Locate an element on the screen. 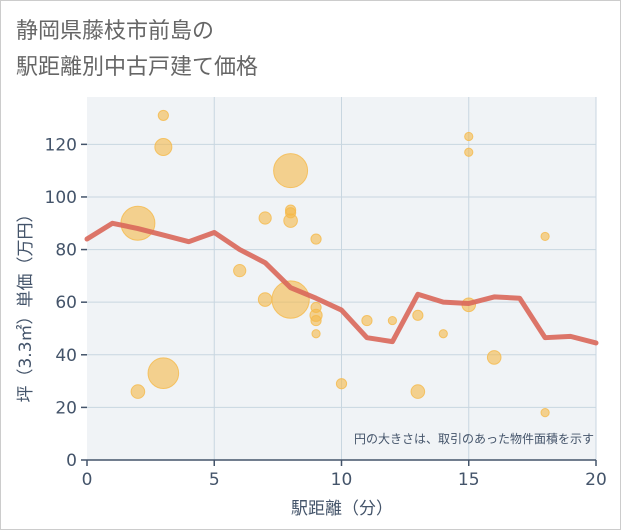 This screenshot has width=621, height=530. x-tick-label: 10 is located at coordinates (342, 480).